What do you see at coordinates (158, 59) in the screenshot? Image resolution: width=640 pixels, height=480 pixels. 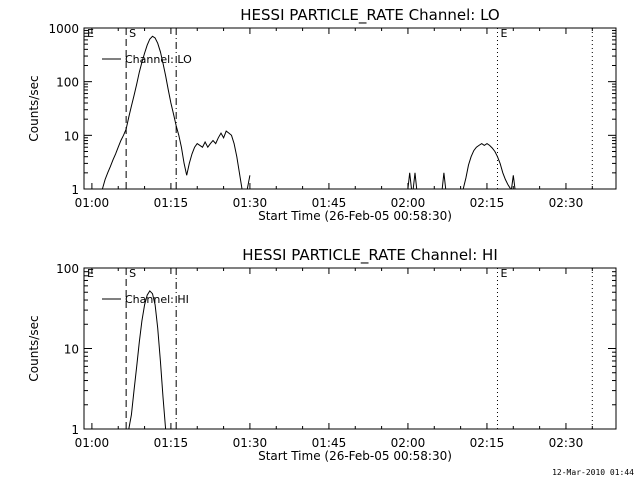 I see `legend-label: Channel: LO` at bounding box center [158, 59].